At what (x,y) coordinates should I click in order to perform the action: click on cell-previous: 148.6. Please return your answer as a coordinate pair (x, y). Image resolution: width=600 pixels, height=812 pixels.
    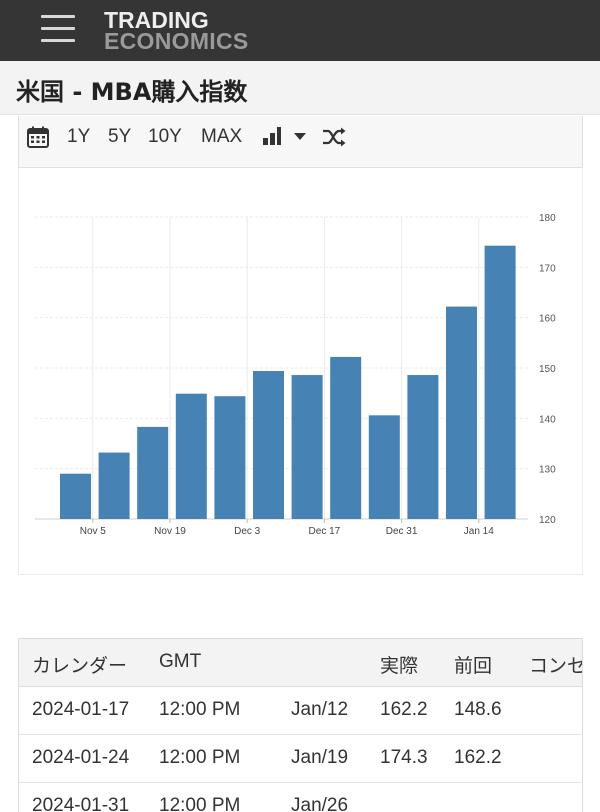
    Looking at the image, I should click on (478, 709).